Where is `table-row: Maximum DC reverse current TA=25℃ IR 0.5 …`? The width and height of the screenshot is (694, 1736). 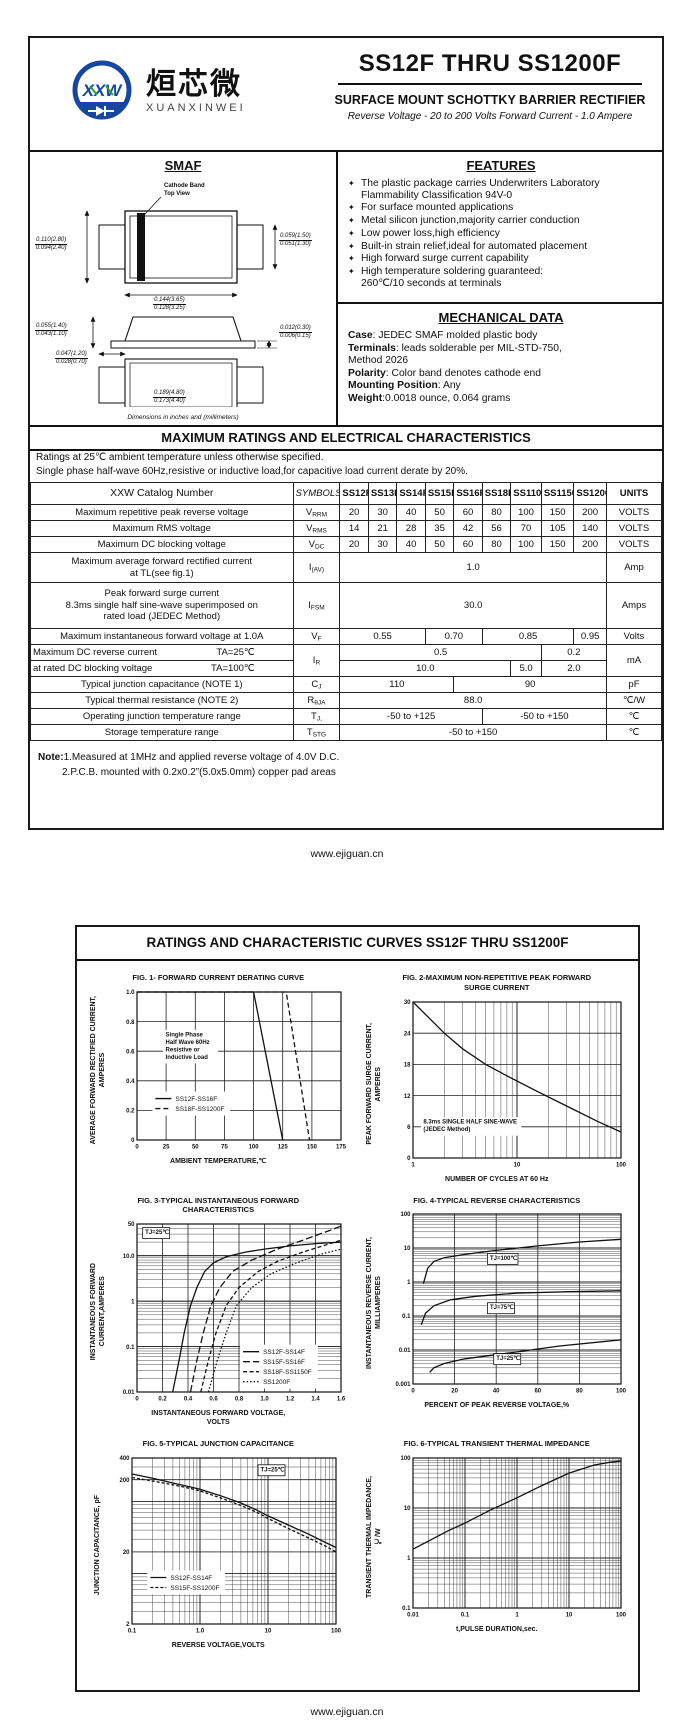
table-row: Maximum DC reverse current TA=25℃ IR 0.5 … is located at coordinates (346, 660).